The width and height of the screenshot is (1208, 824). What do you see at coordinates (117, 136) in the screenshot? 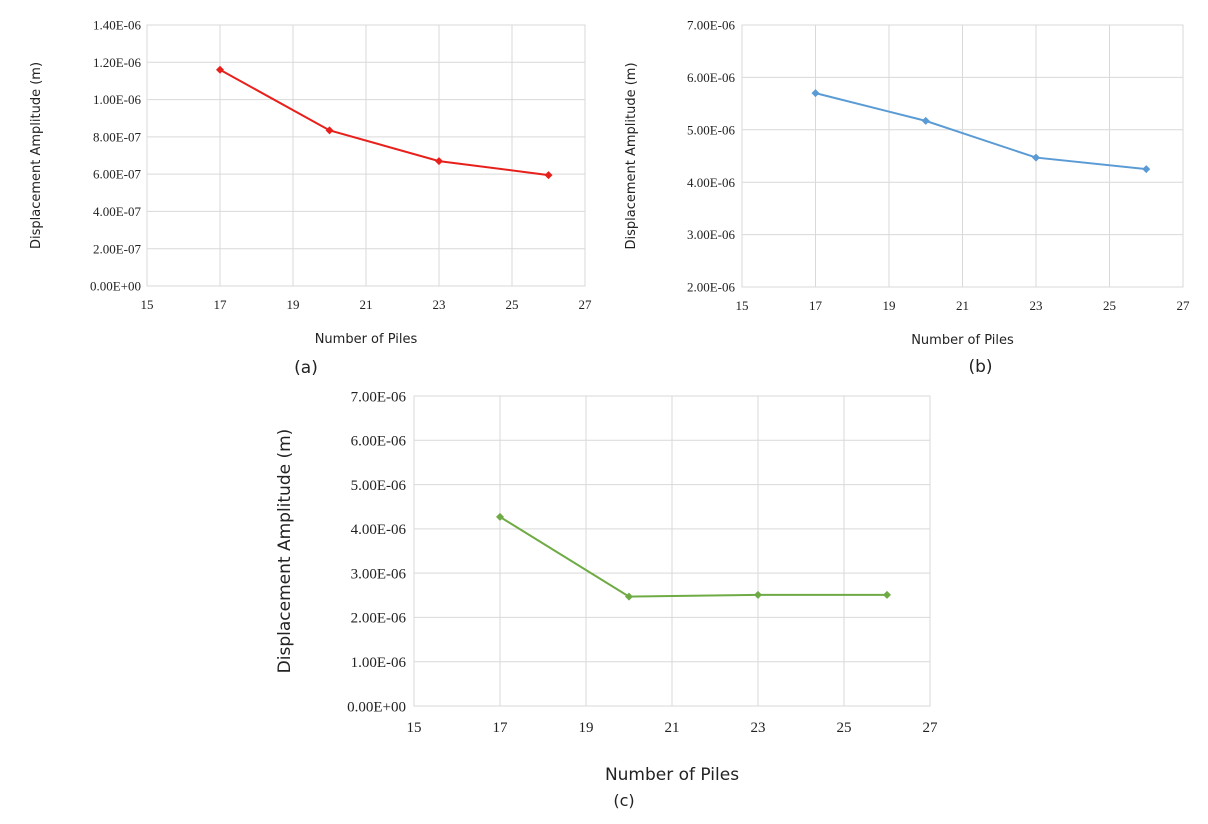
I see `y-tick-label: 8.00E-07` at bounding box center [117, 136].